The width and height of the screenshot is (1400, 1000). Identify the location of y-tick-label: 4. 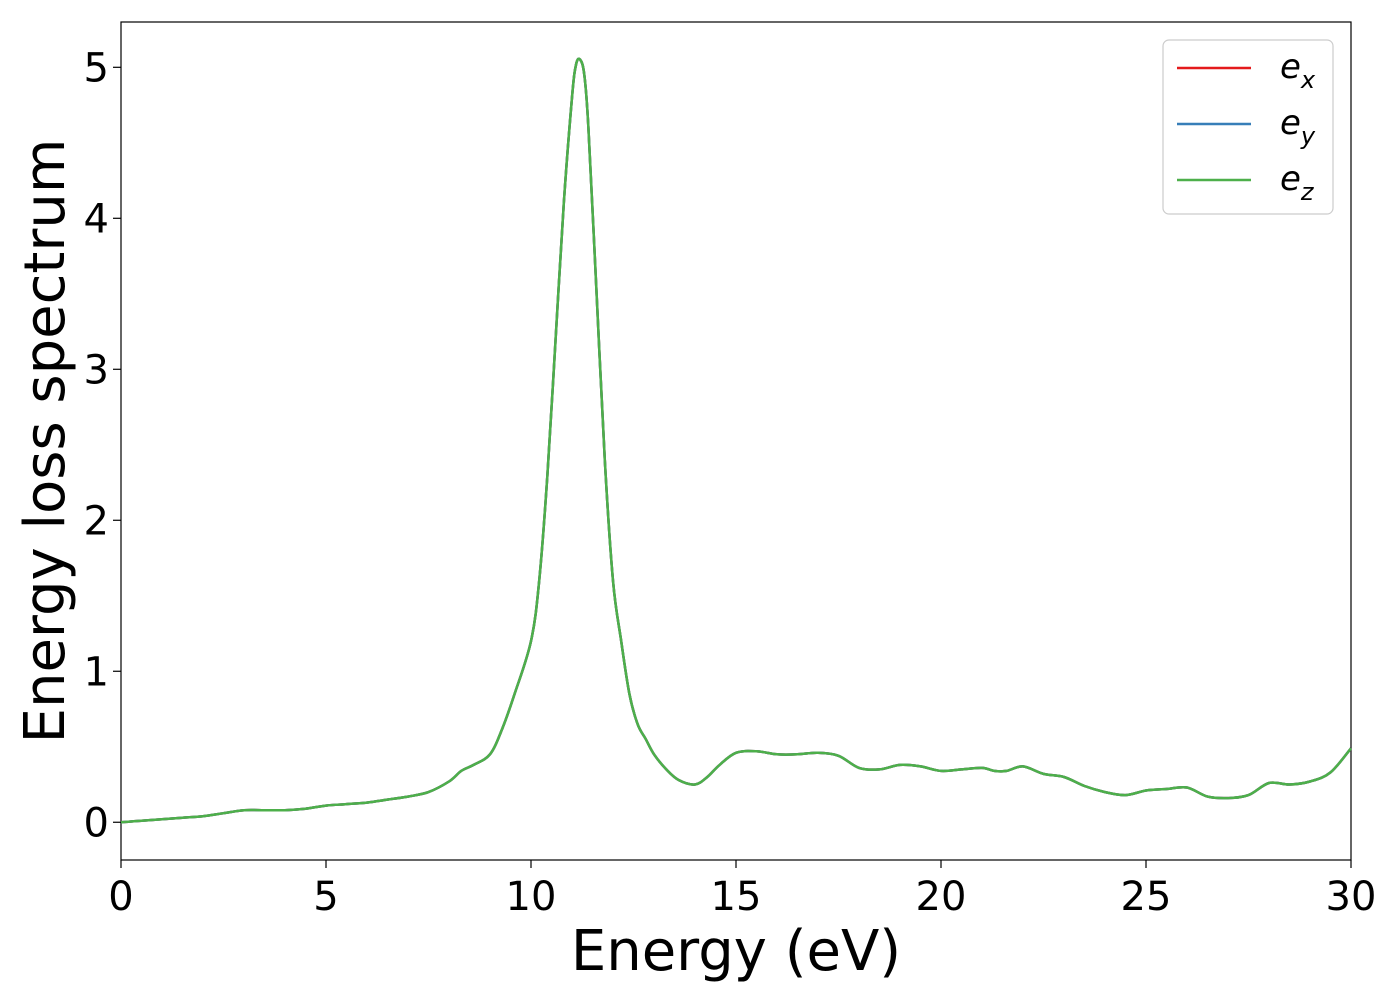
(96, 219).